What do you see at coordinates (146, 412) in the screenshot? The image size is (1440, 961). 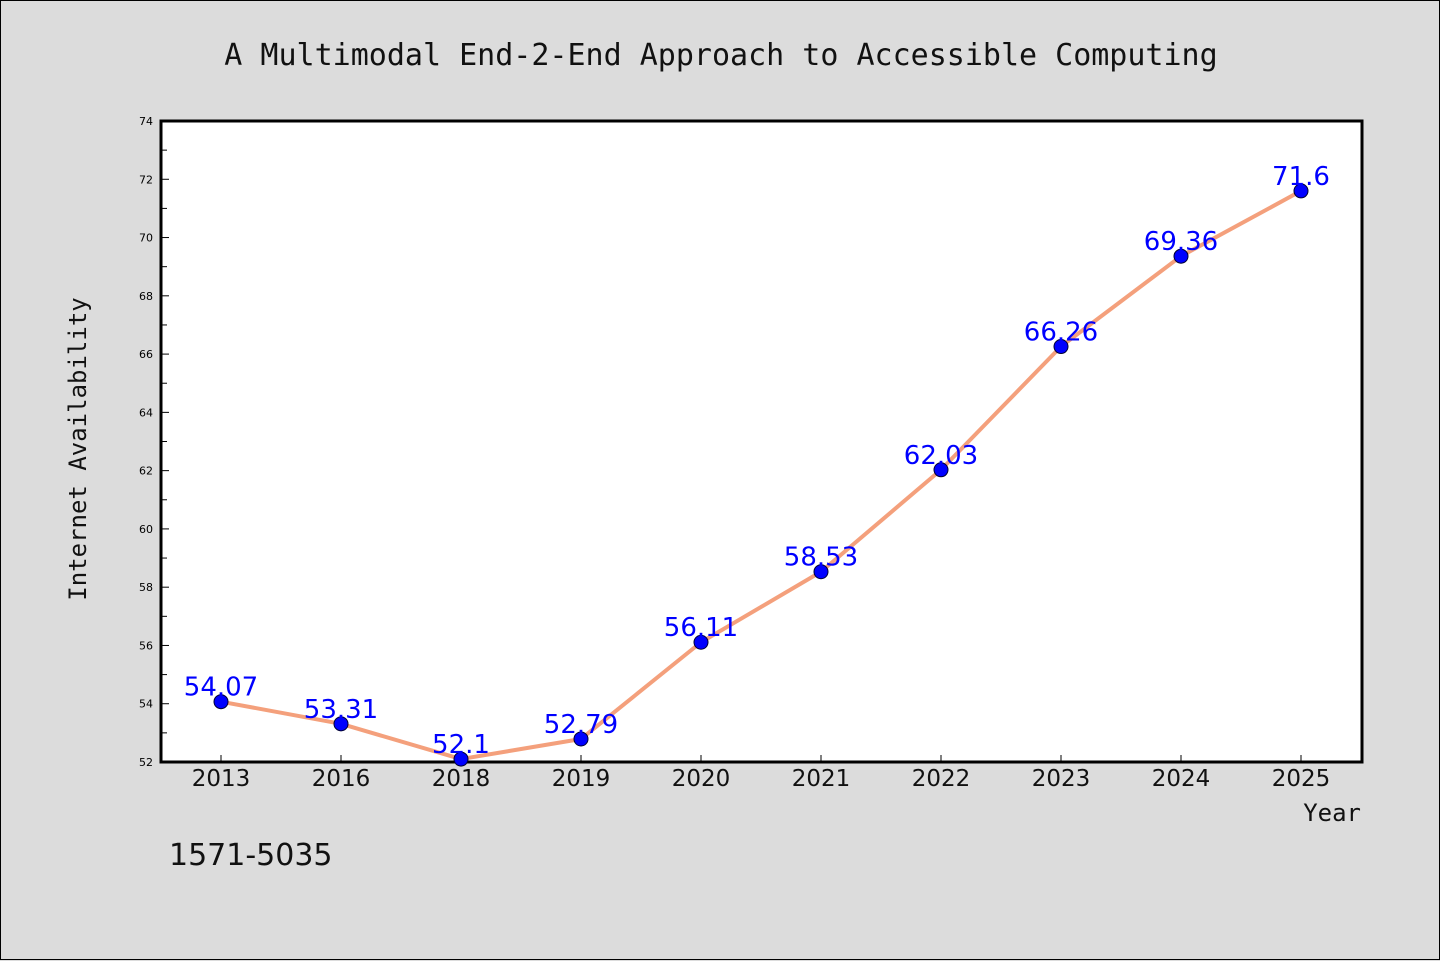 I see `y-tick-label: 64` at bounding box center [146, 412].